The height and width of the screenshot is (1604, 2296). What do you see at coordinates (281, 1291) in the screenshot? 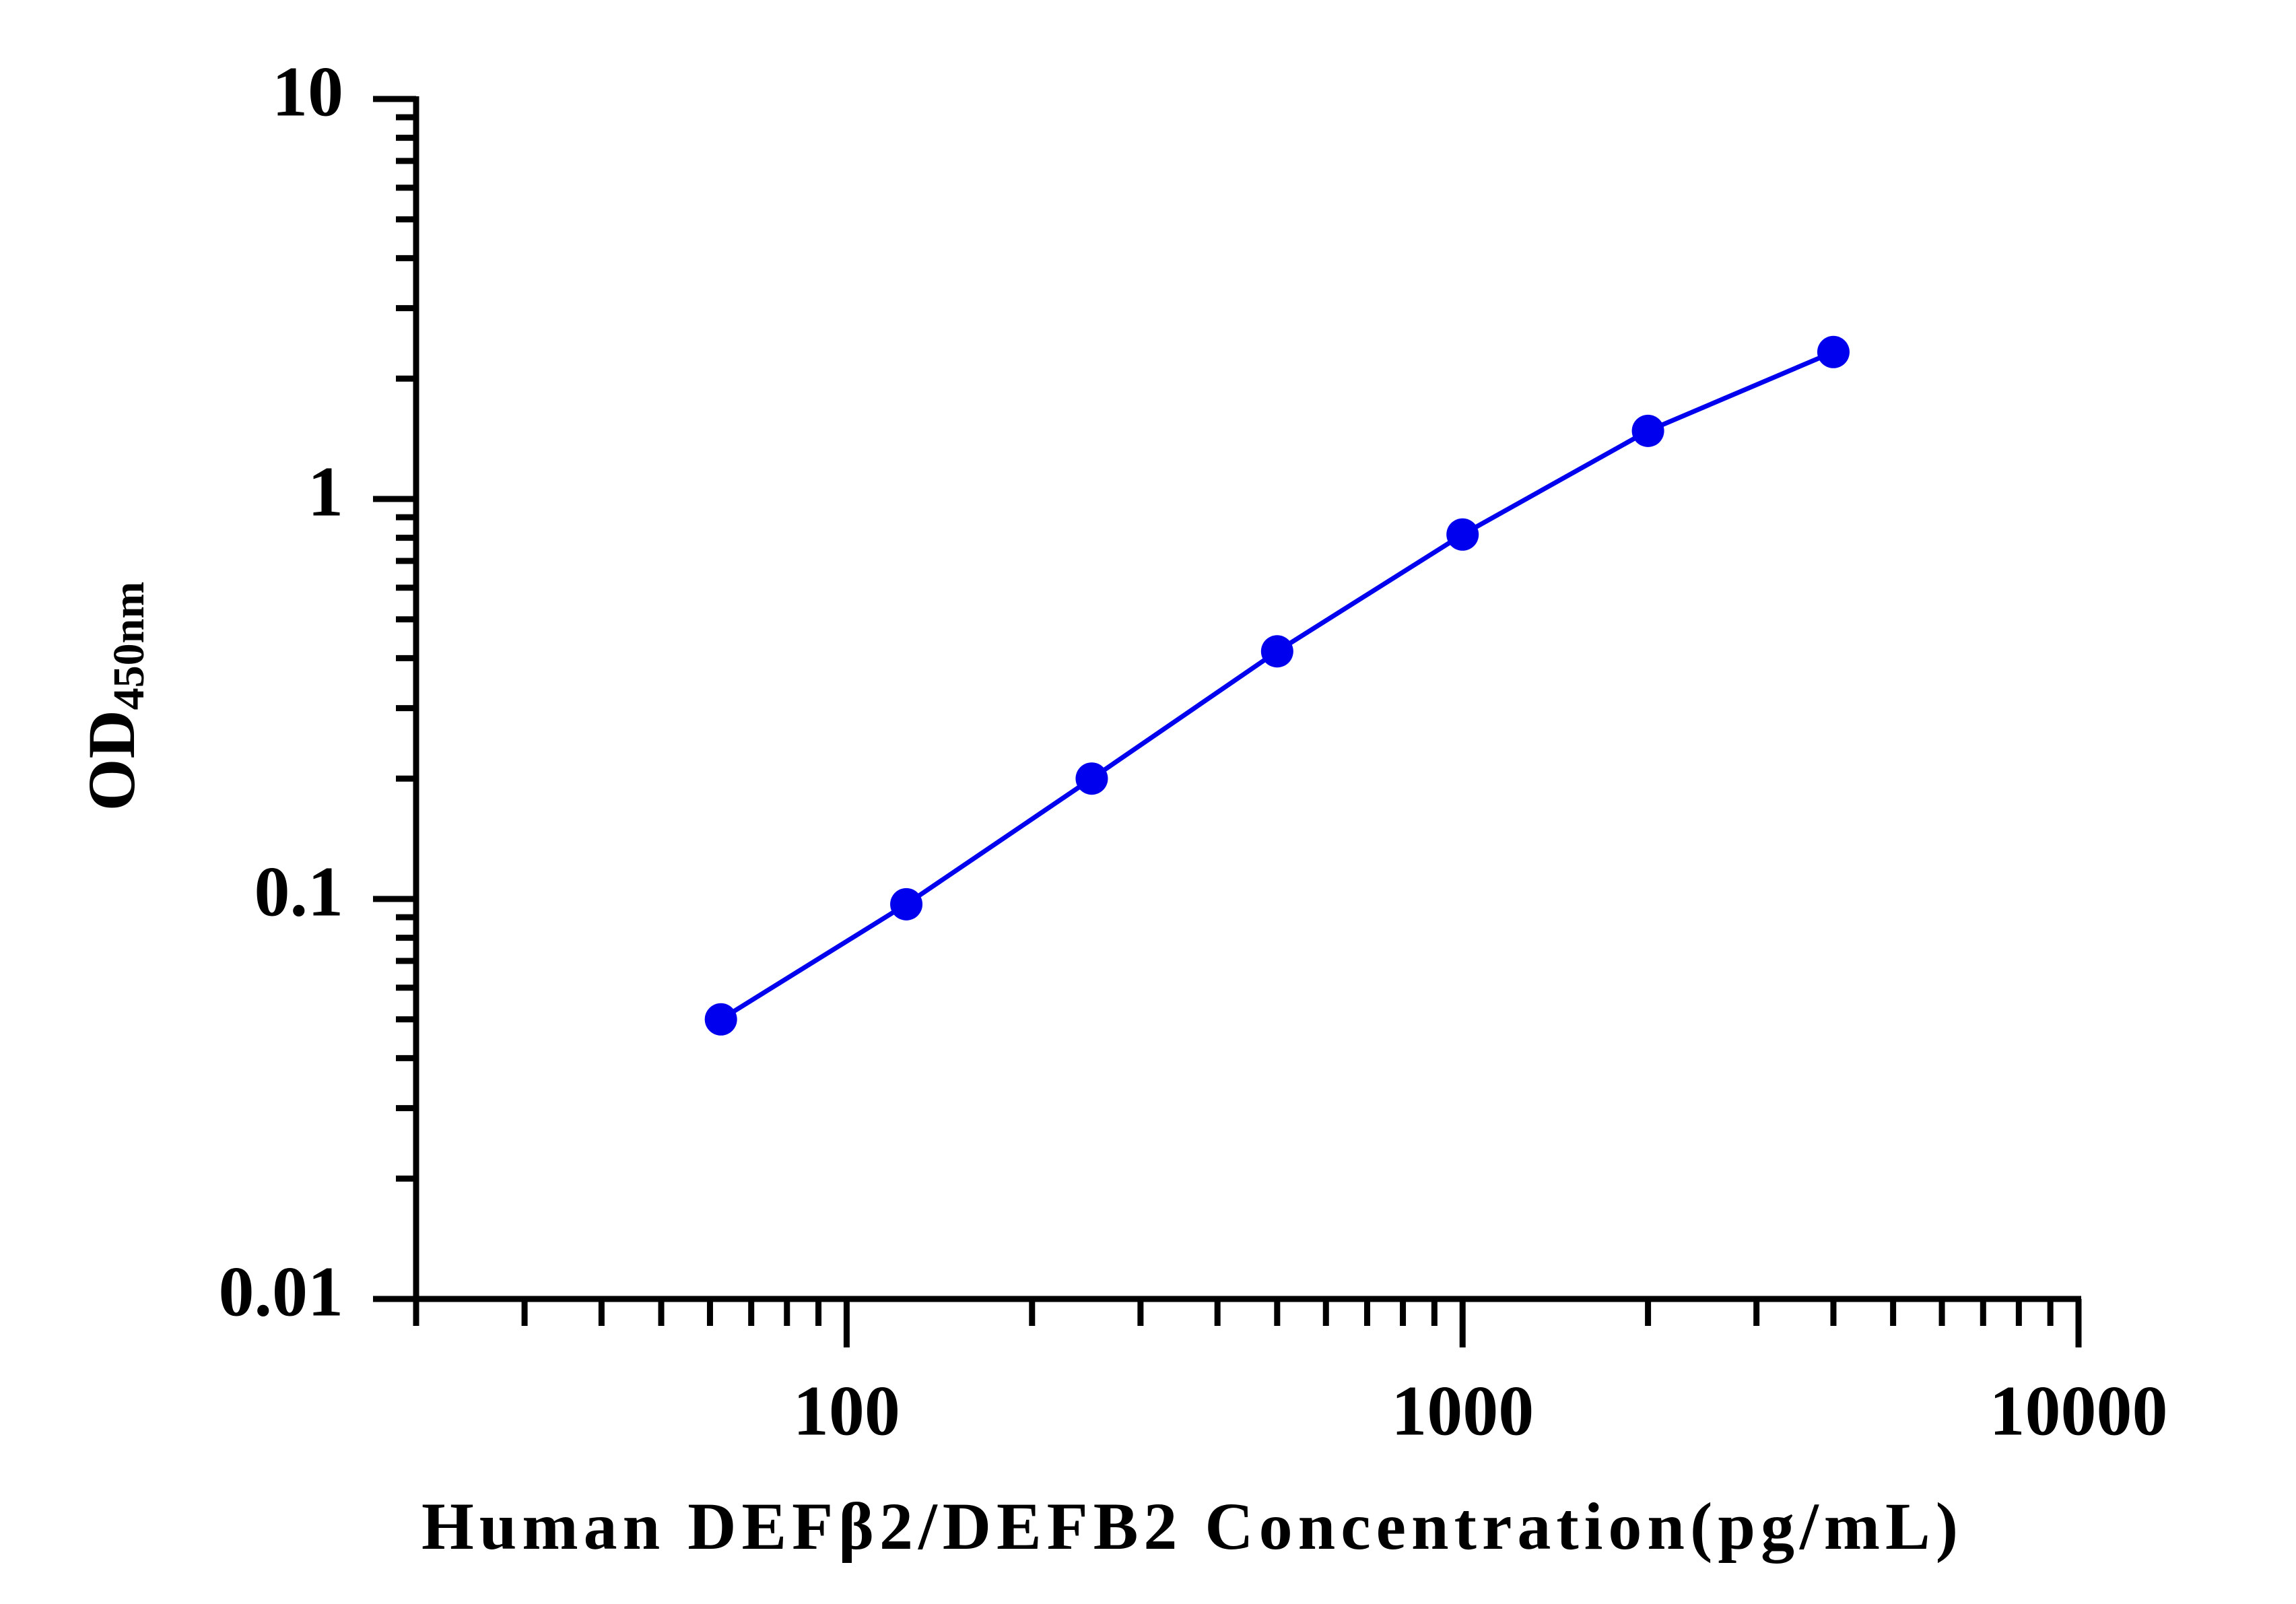
I see `y-tick-label: 0.01` at bounding box center [281, 1291].